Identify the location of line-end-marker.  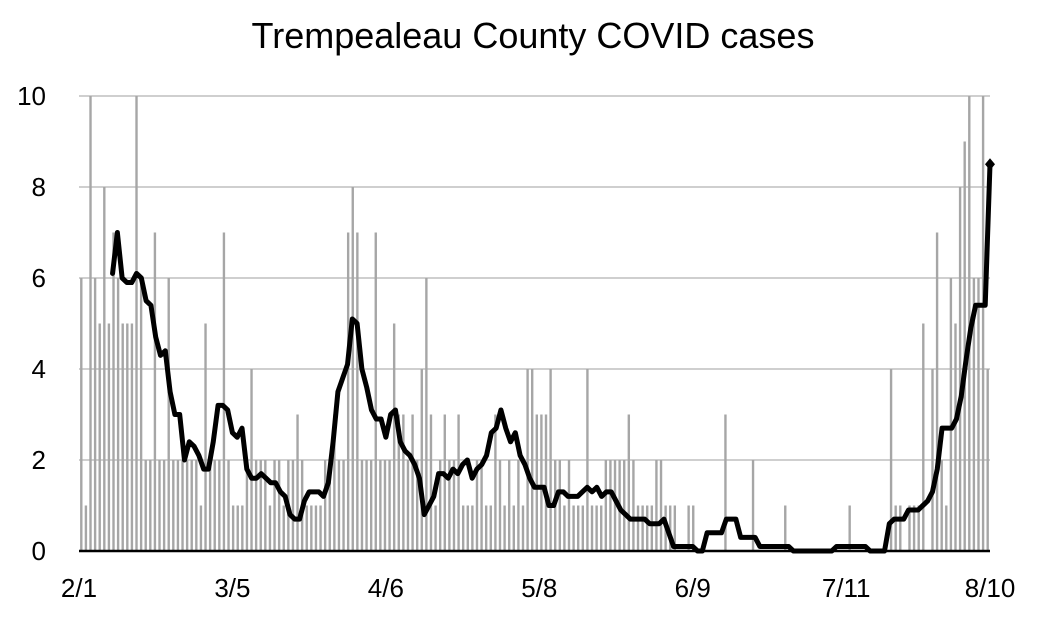
(990, 164).